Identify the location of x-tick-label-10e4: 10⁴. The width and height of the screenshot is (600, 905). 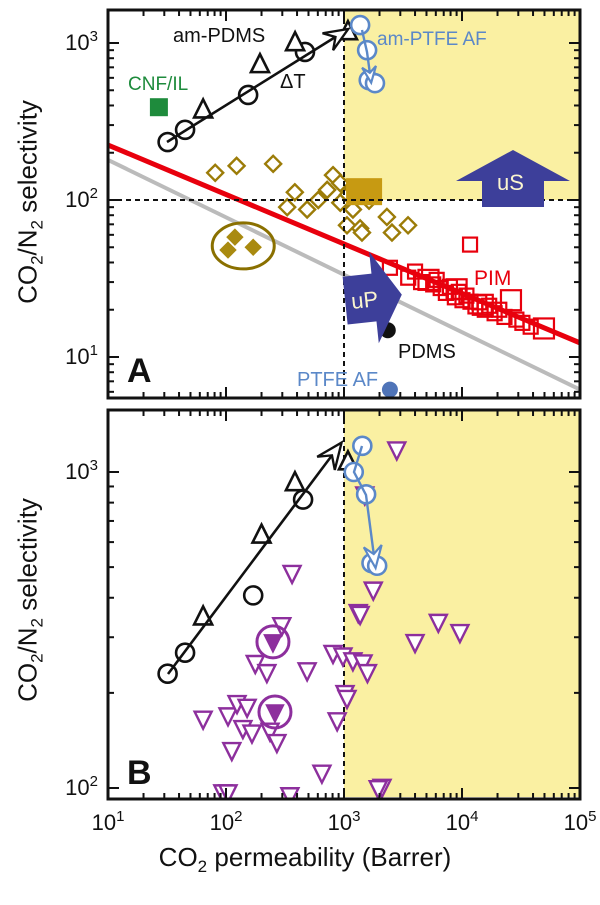
(462, 821).